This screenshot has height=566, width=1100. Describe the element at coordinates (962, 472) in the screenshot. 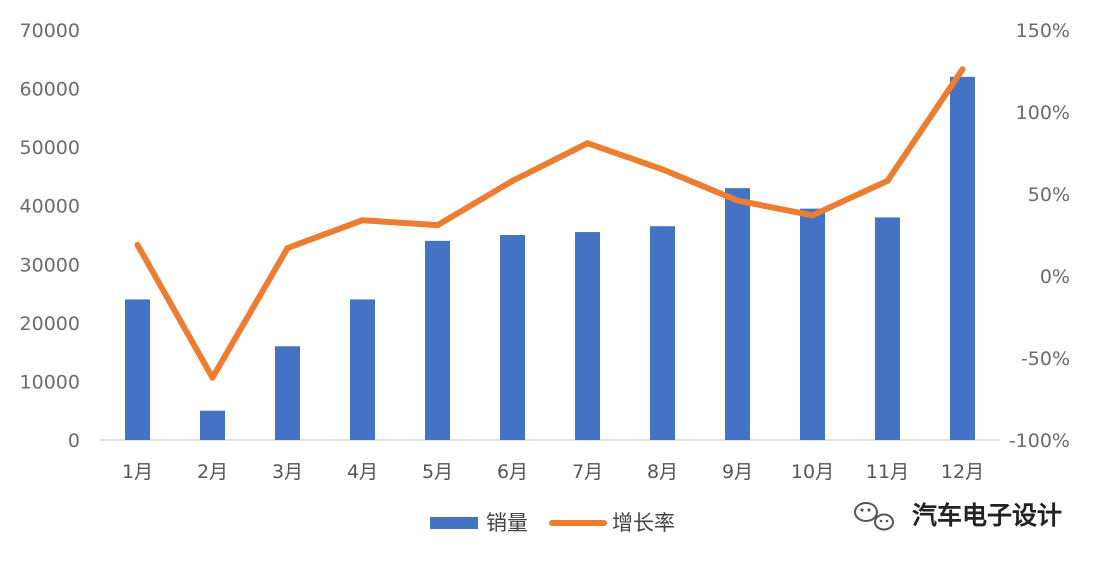

I see `x-tick-label: 12月` at that location.